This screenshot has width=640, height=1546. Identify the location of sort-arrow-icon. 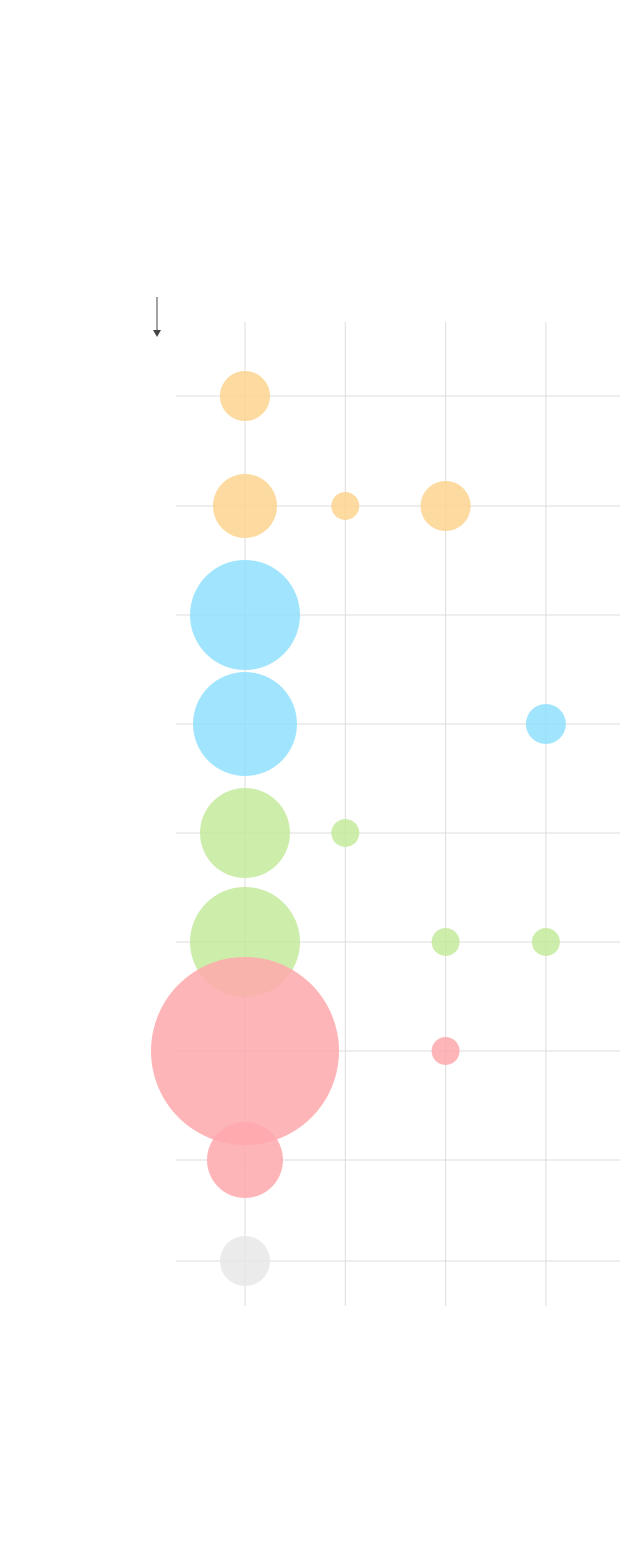
(157, 317).